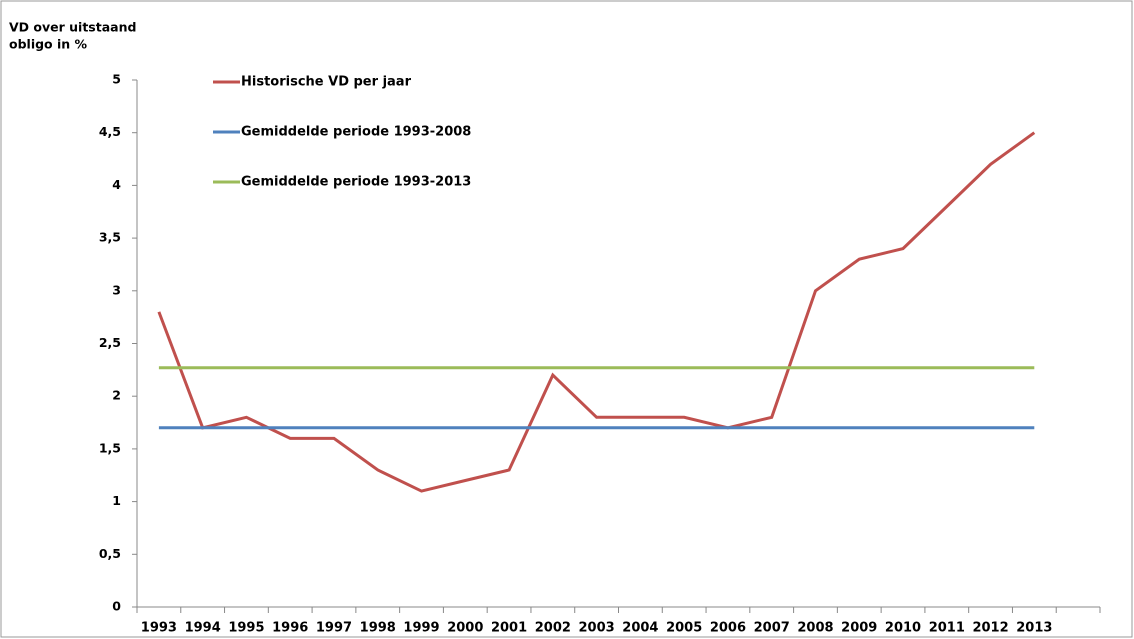  Describe the element at coordinates (859, 628) in the screenshot. I see `x-tick-label: 2009` at that location.